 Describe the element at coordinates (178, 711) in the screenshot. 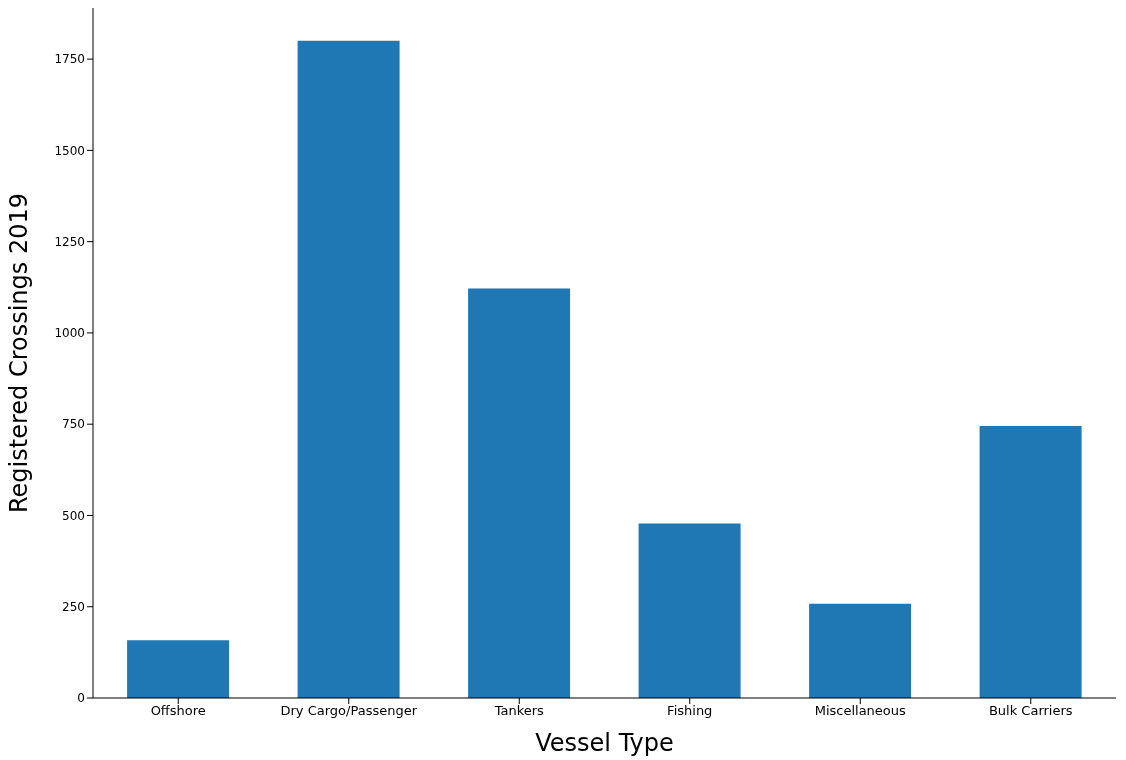

I see `x-tick-label: Offshore` at that location.